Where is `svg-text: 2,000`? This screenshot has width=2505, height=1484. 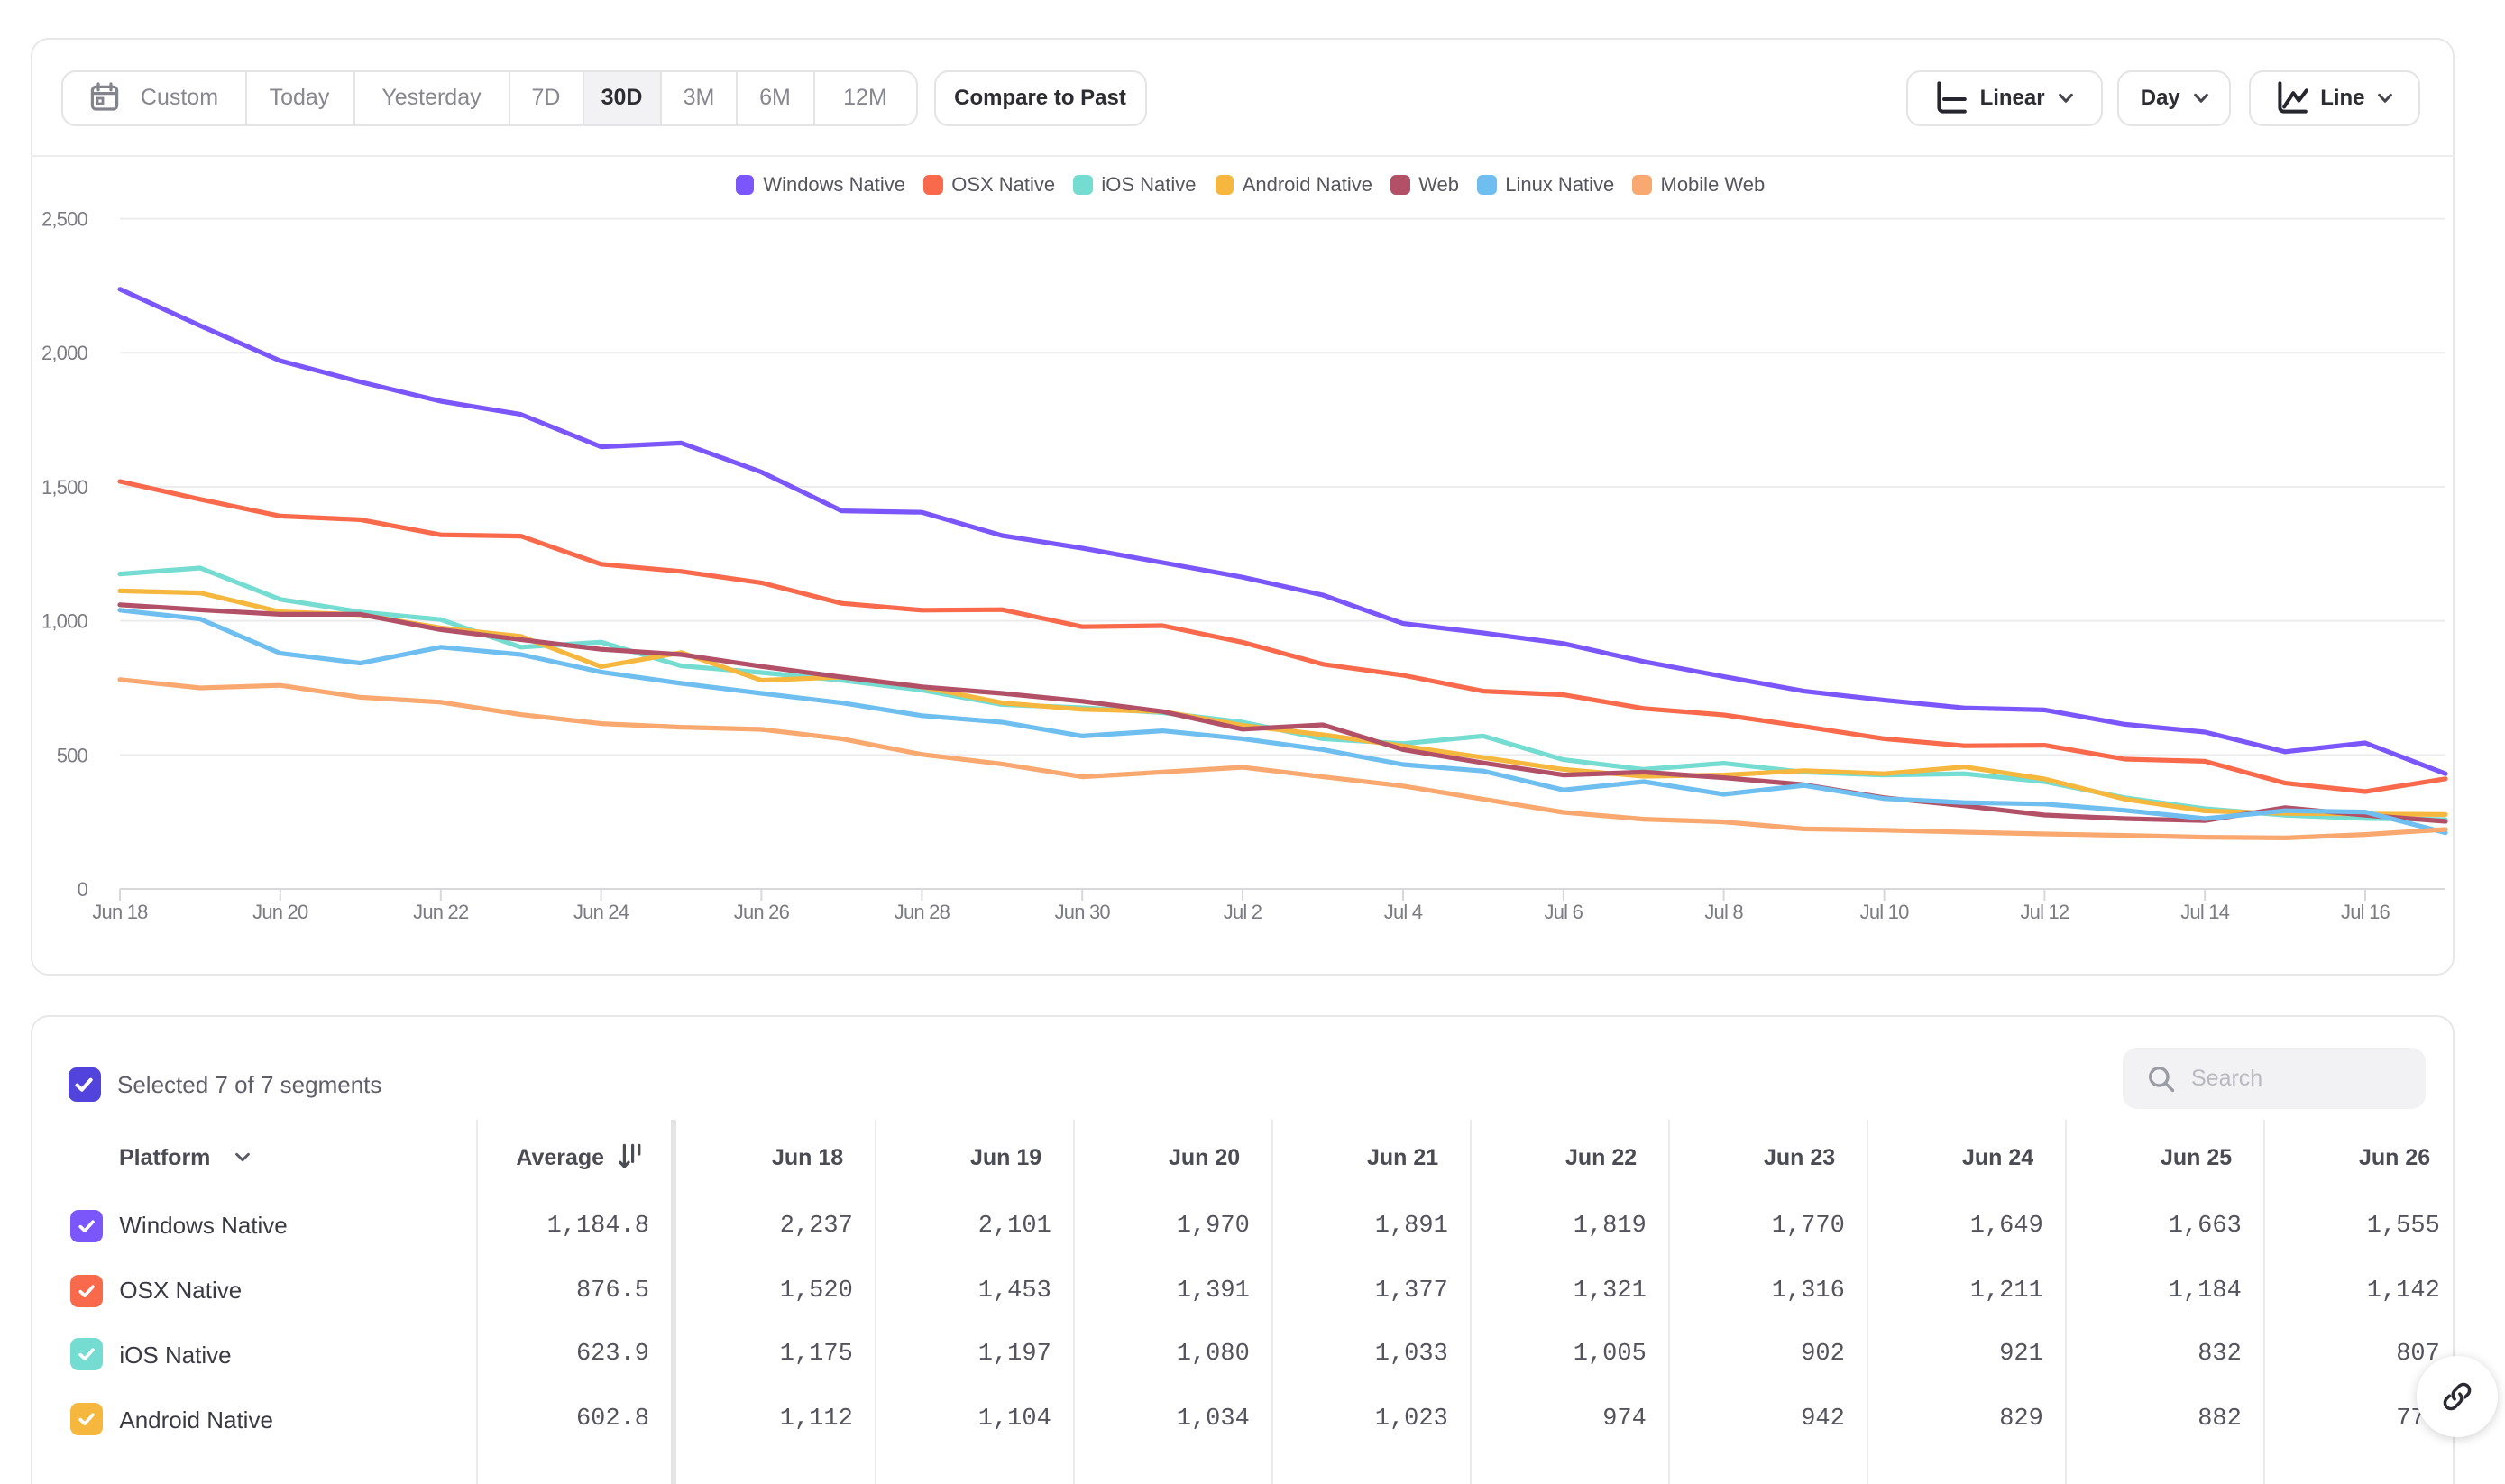 svg-text: 2,000 is located at coordinates (64, 352).